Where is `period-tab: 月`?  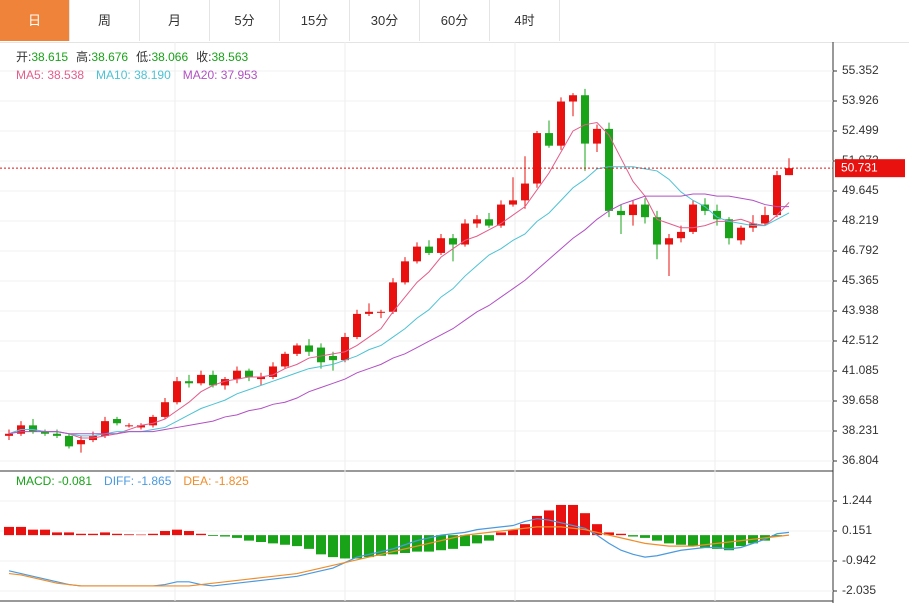
period-tab: 月 is located at coordinates (175, 20).